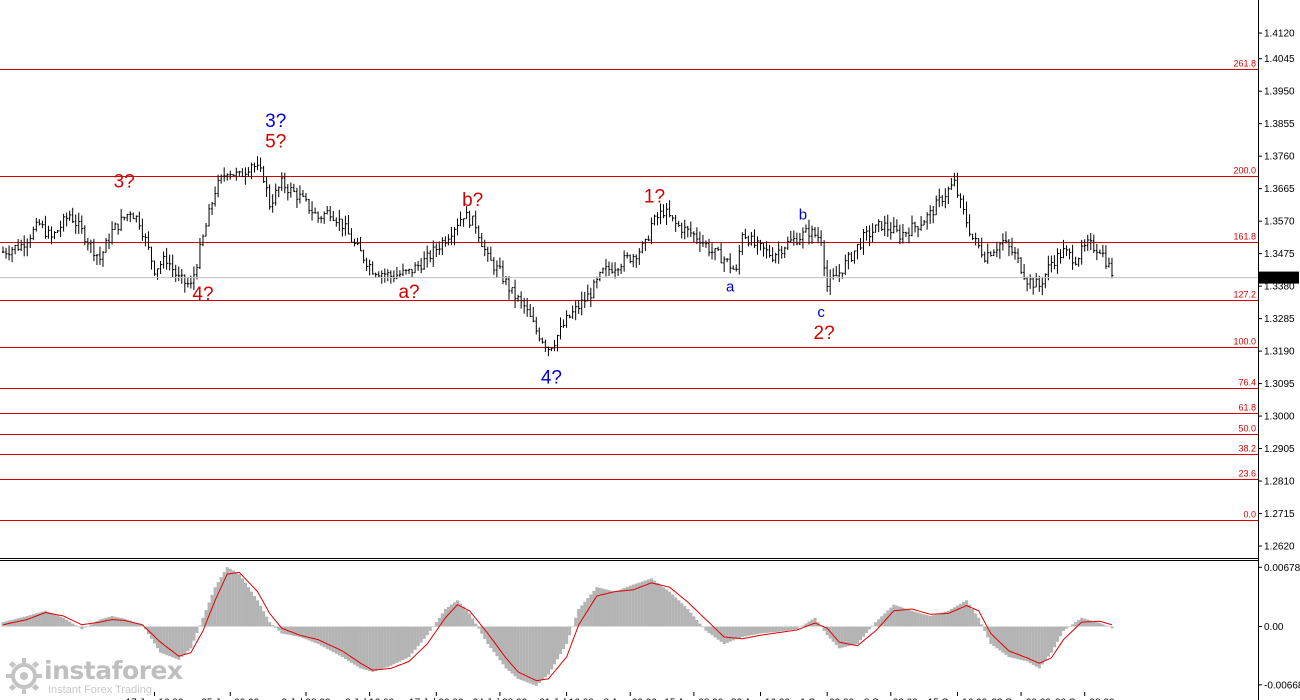  Describe the element at coordinates (1244, 237) in the screenshot. I see `fib-level-label: 161.8` at that location.